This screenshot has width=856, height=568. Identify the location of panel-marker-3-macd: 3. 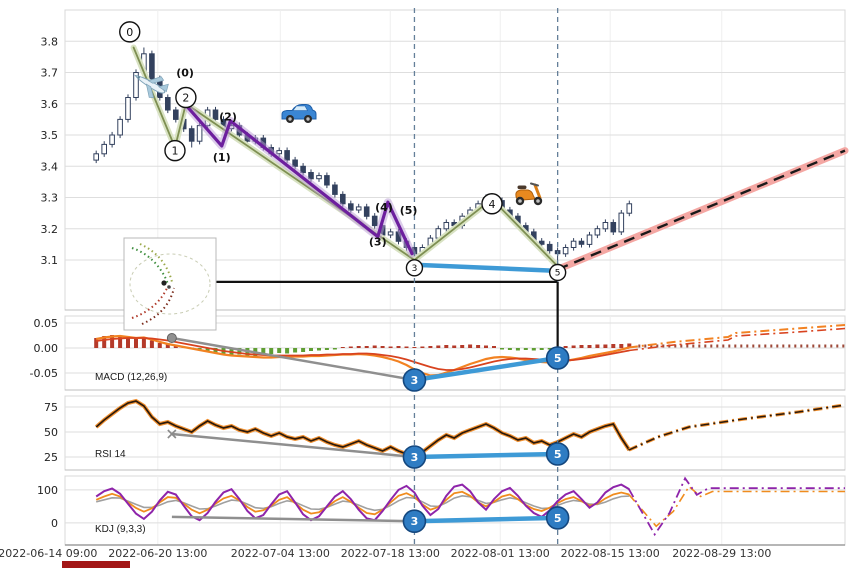
(414, 380).